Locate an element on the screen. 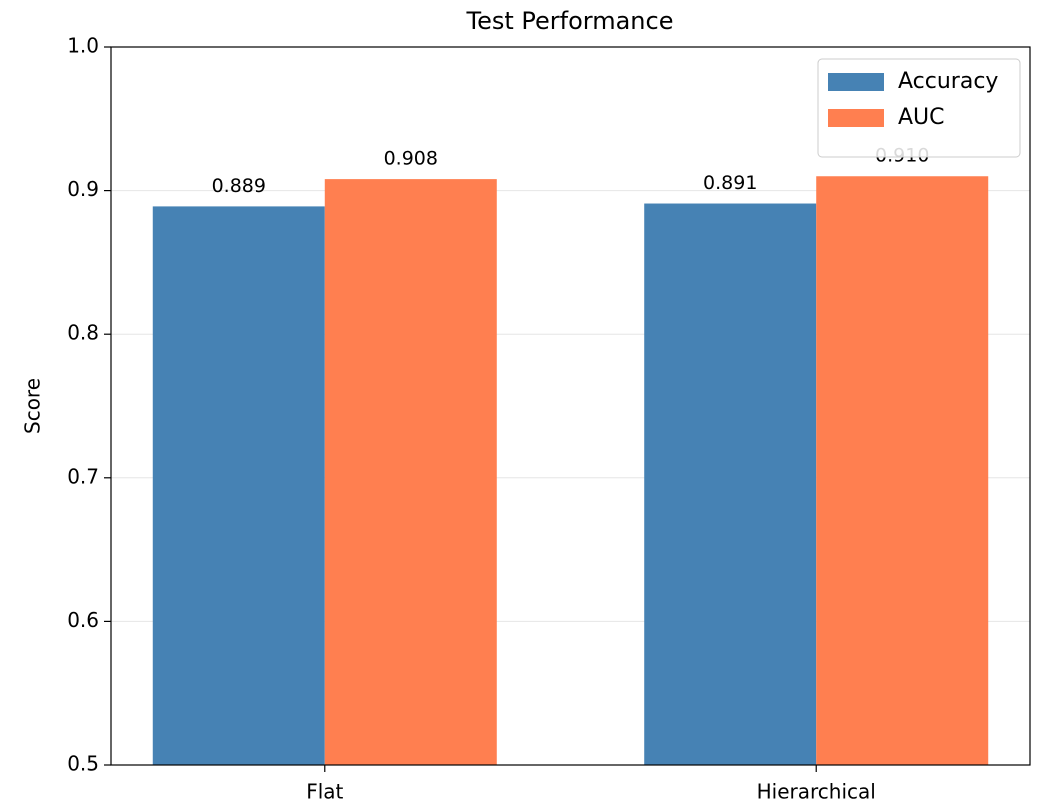  y-tick-label: 0.5 is located at coordinates (83, 764).